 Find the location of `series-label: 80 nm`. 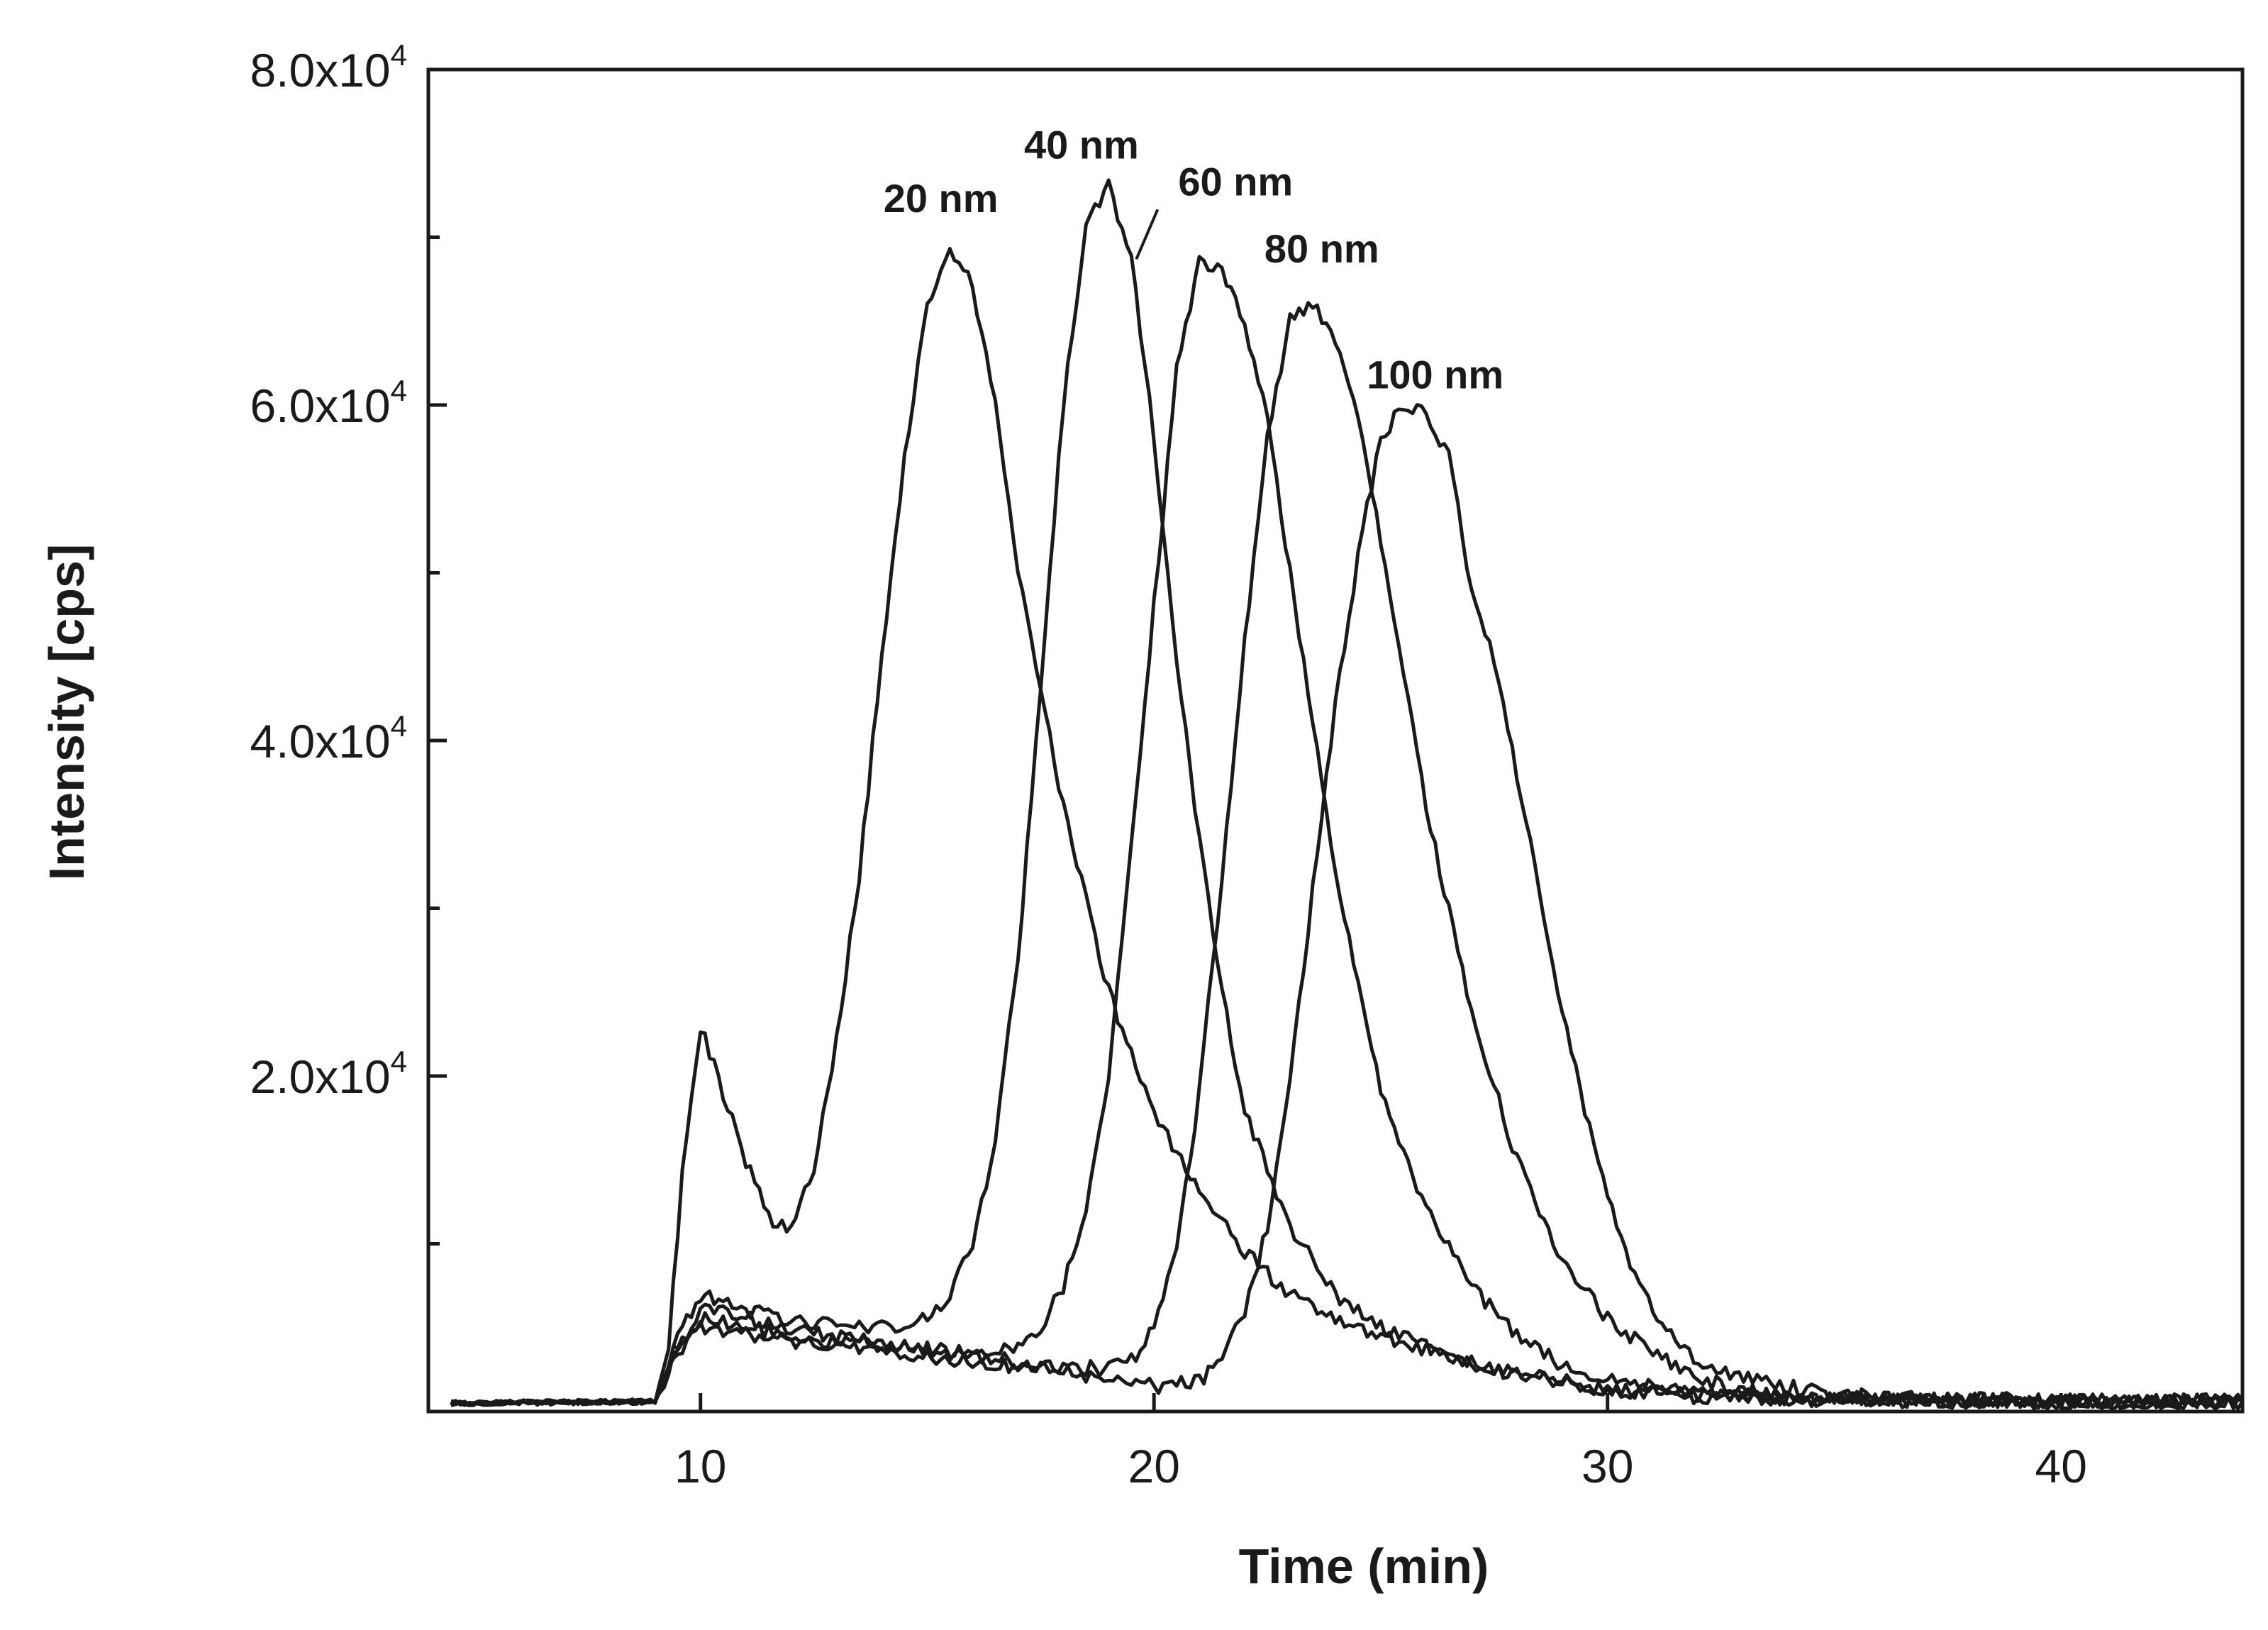

series-label: 80 nm is located at coordinates (1321, 248).